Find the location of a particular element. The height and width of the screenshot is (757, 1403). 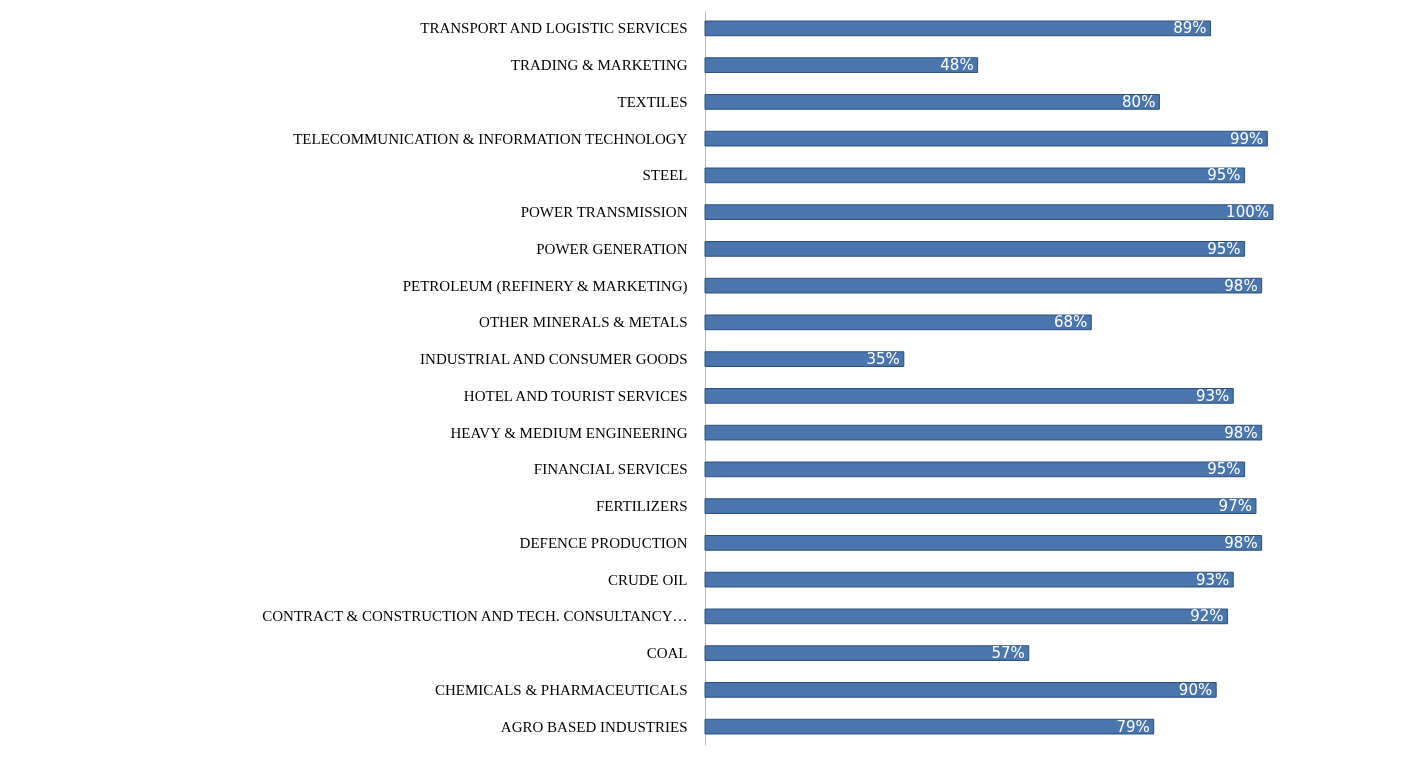

data-label: 100% is located at coordinates (1247, 212).